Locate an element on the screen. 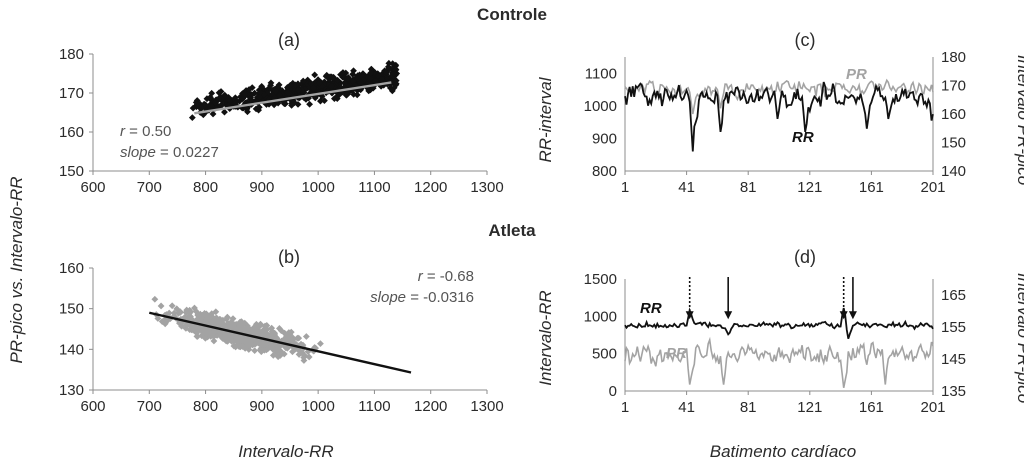 This screenshot has width=1024, height=469. section-title-controle: Controle is located at coordinates (512, 14).